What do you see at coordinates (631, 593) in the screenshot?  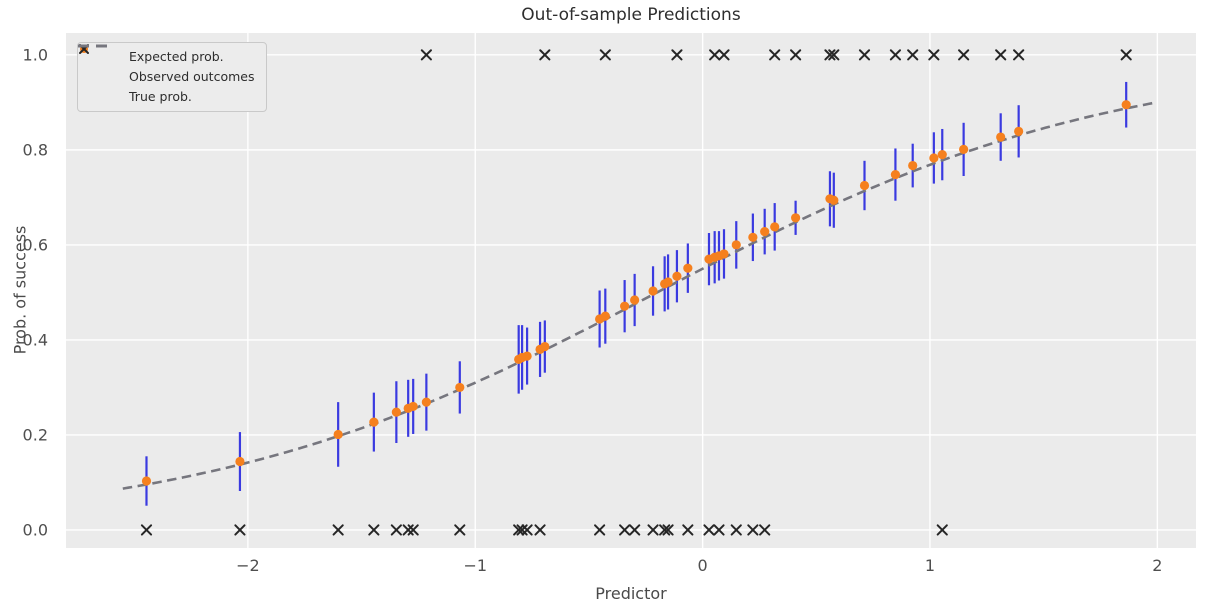 I see `x-axis-label: Predictor` at bounding box center [631, 593].